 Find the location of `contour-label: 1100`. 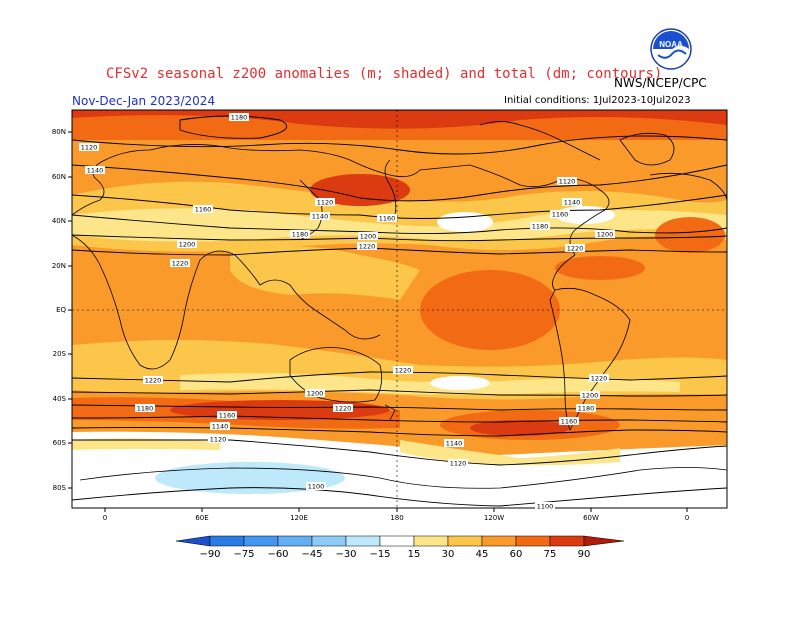

contour-label: 1100 is located at coordinates (545, 507).